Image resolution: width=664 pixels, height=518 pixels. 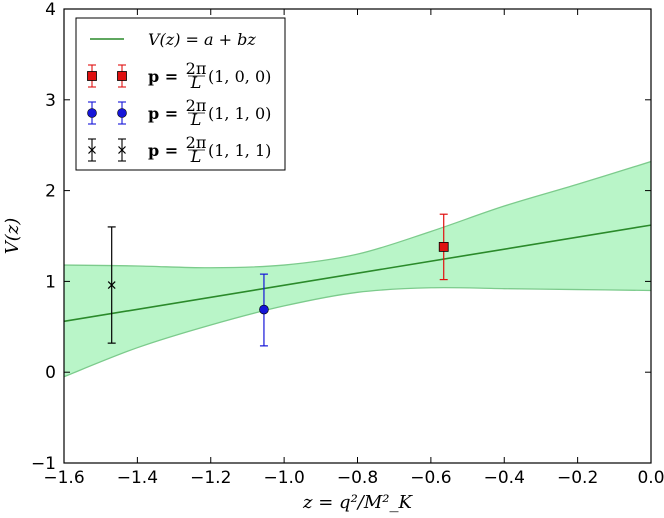 I want to click on data-point-2-stroke-b, so click(x=111, y=285).